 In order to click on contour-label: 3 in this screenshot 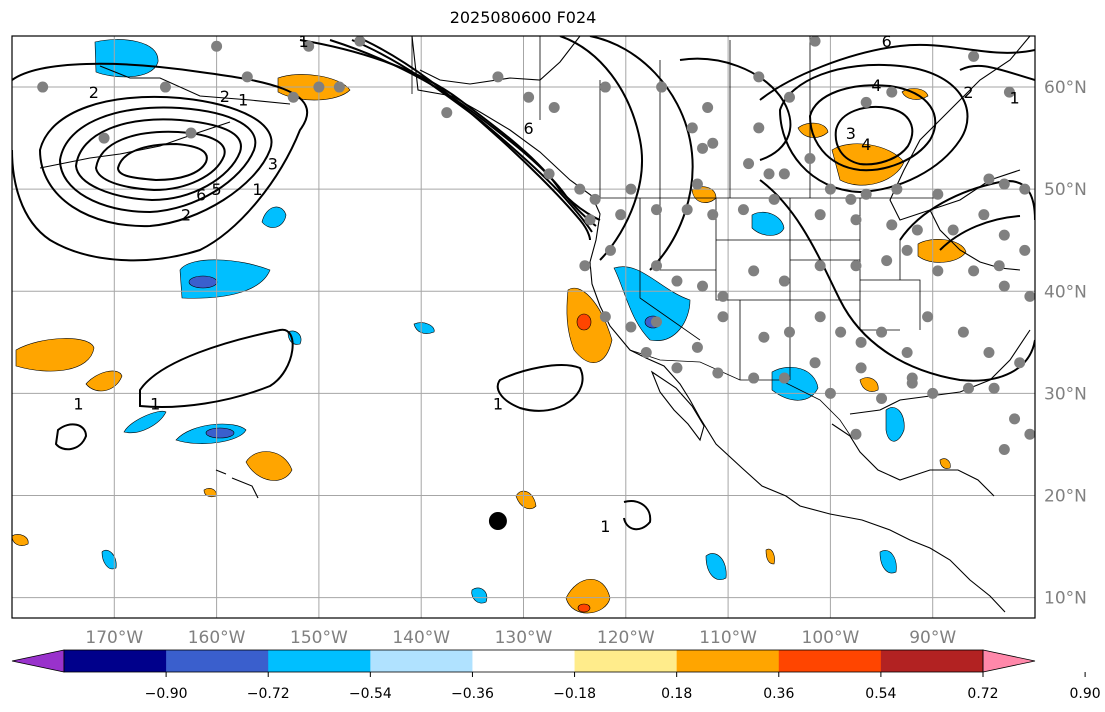, I will do `click(273, 164)`.